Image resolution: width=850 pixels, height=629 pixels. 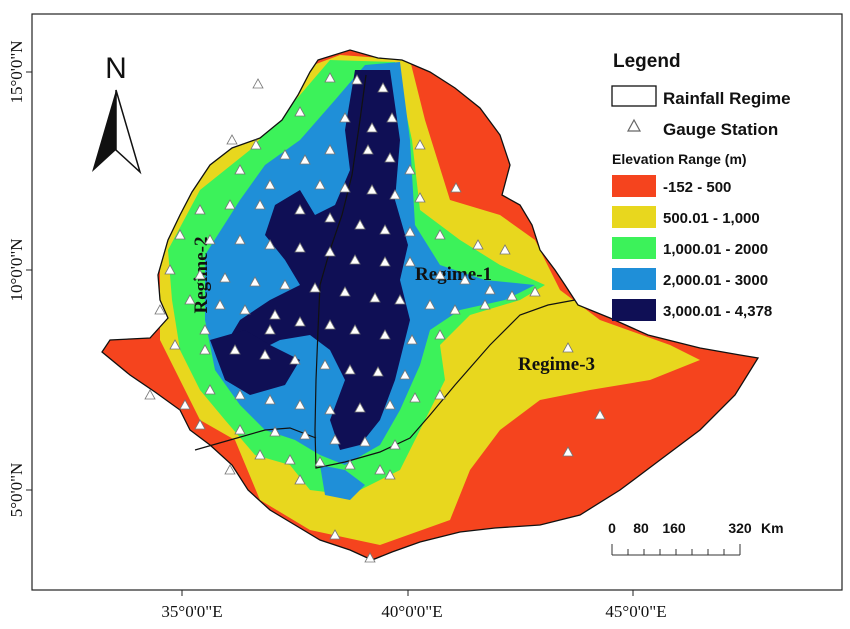 I want to click on regime-3-label: Regime-3, so click(x=556, y=364).